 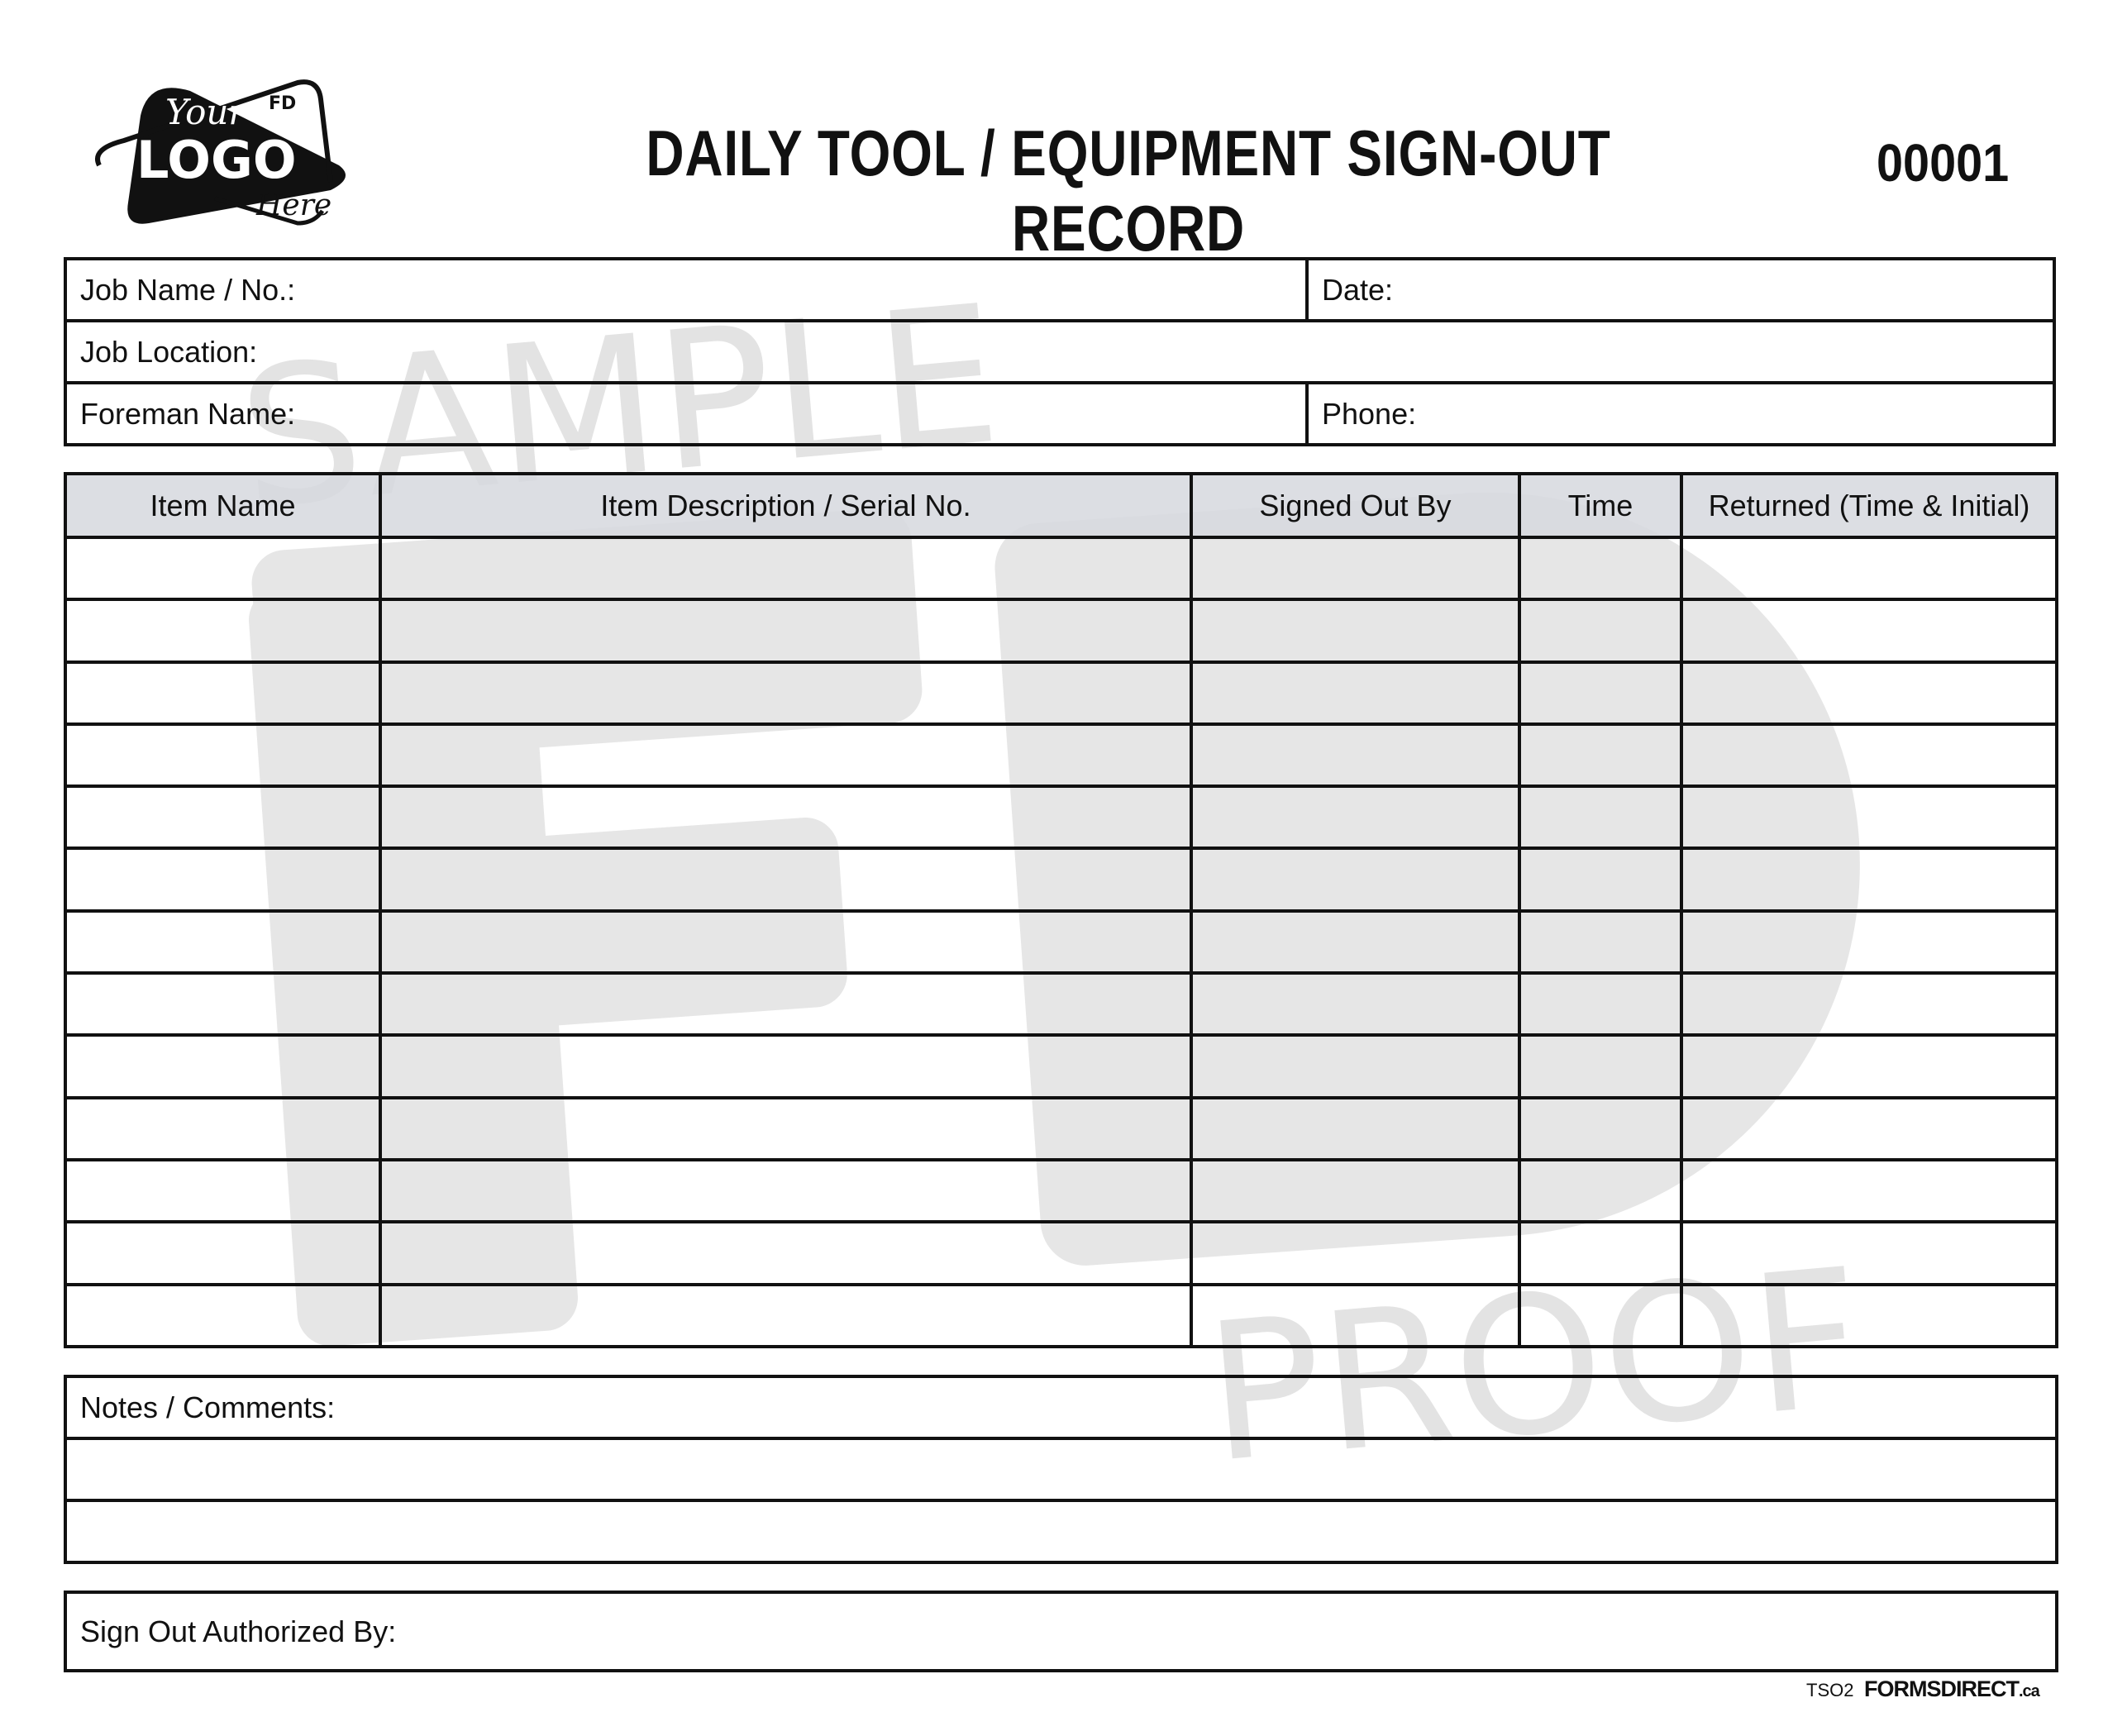 What do you see at coordinates (1952, 1689) in the screenshot?
I see `brand-logo: FORMSDIRECT.ca` at bounding box center [1952, 1689].